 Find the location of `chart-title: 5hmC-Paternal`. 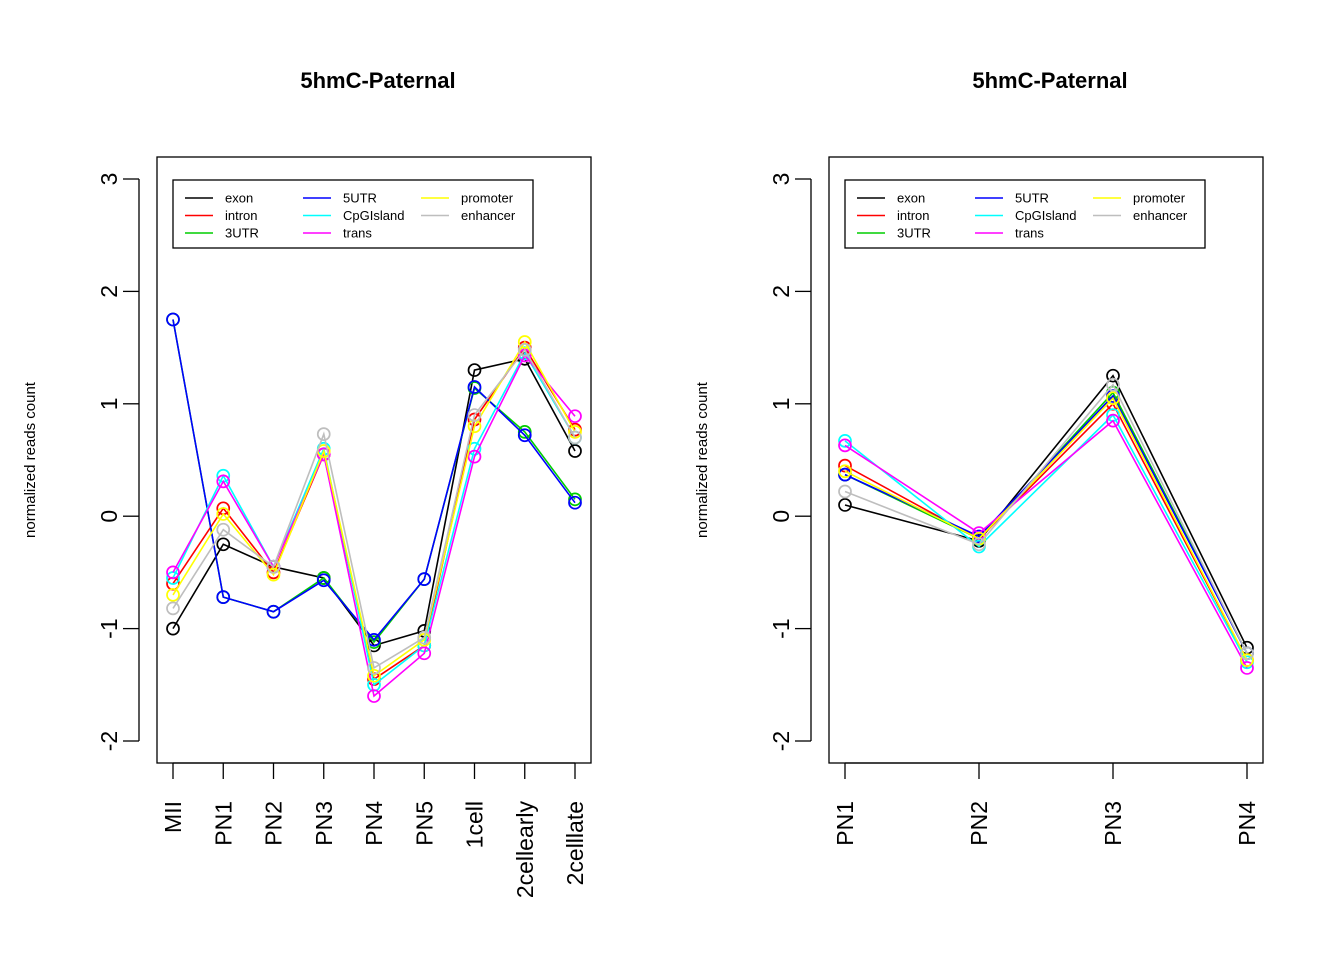

chart-title: 5hmC-Paternal is located at coordinates (377, 80).